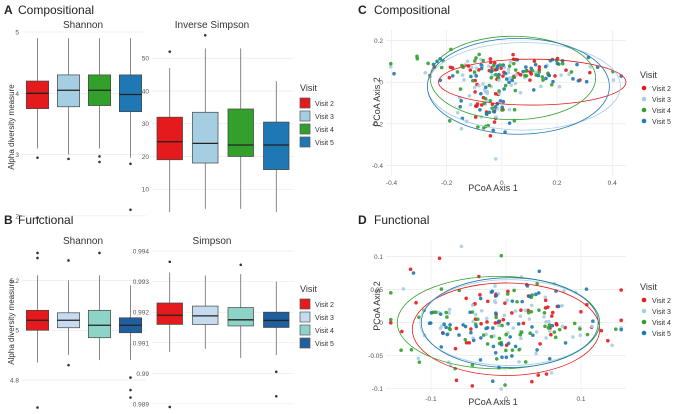 This screenshot has width=685, height=414. Describe the element at coordinates (83, 25) in the screenshot. I see `facet-title-a-shannon: Shannon` at that location.